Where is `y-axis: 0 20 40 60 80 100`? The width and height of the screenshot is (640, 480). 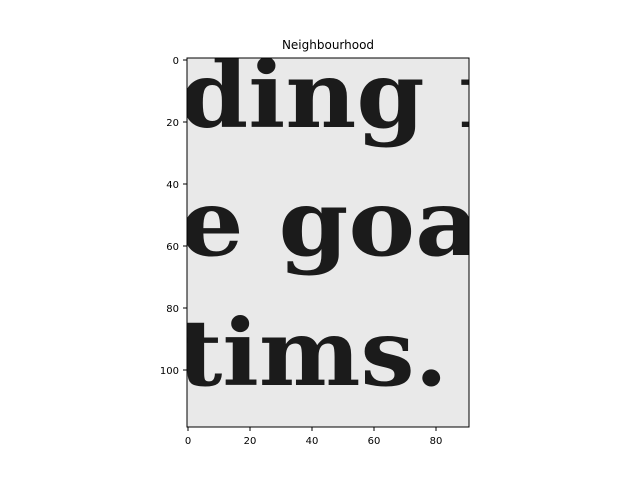 y-axis: 0 20 40 60 80 100 is located at coordinates (173, 216).